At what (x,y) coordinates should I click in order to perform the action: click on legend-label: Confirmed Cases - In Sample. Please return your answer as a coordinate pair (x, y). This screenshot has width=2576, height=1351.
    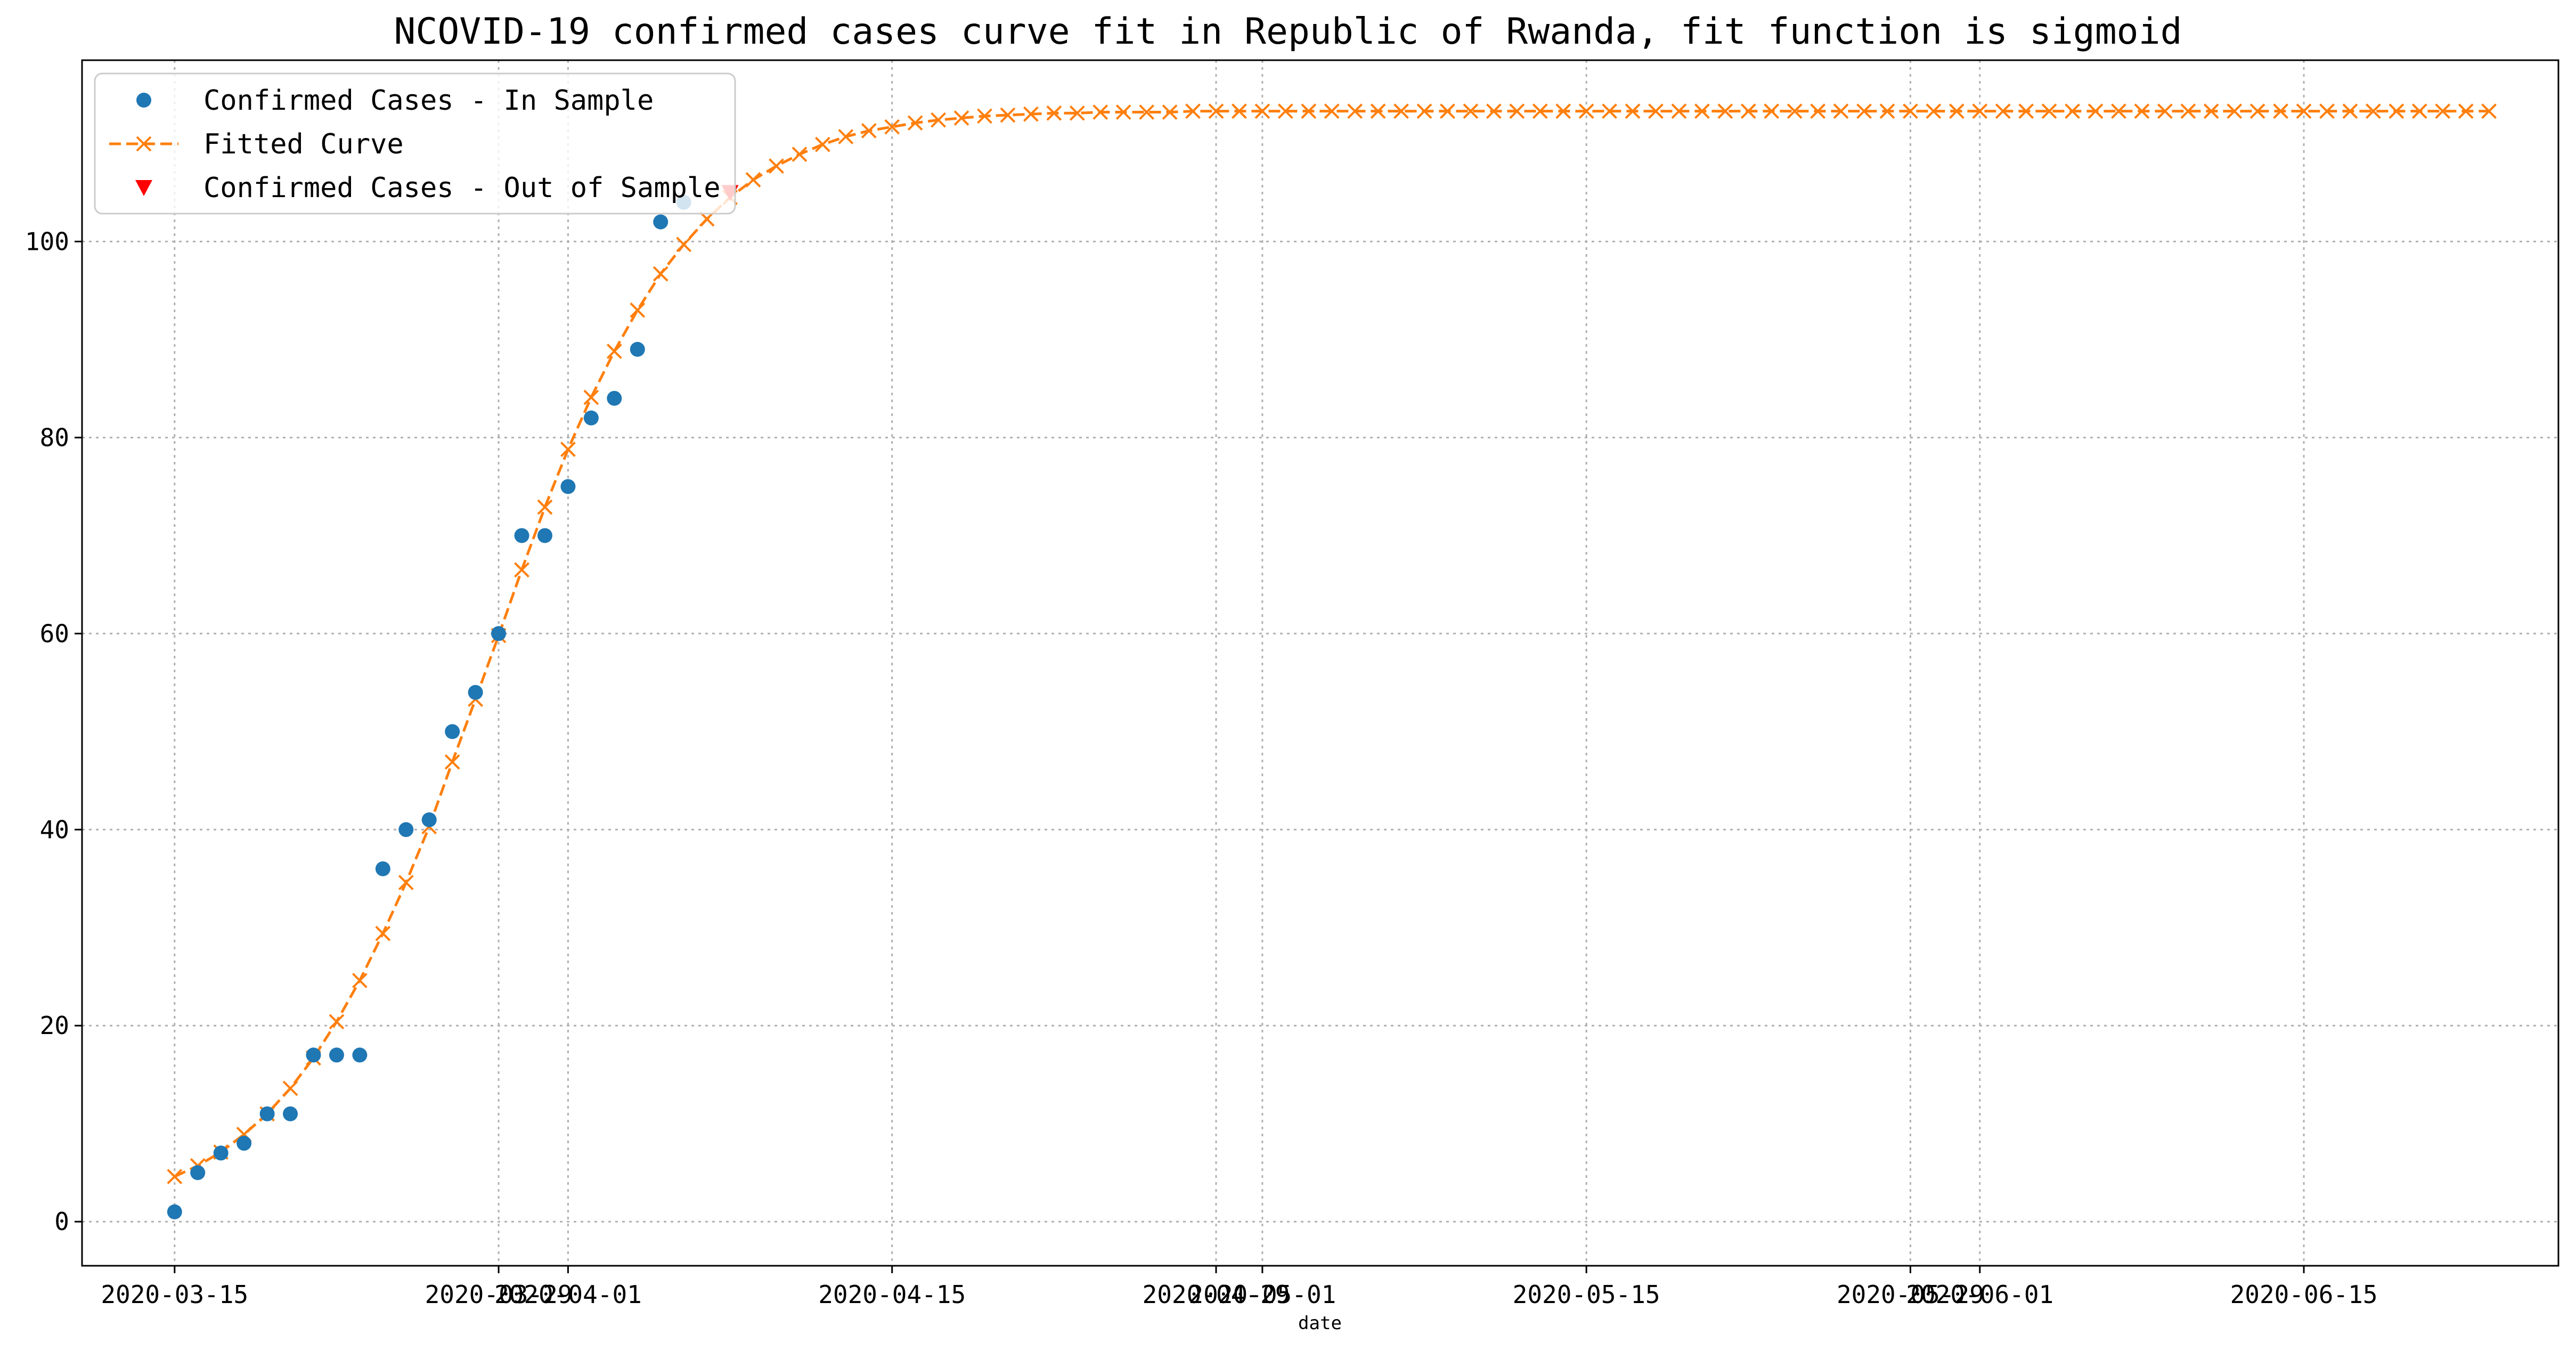
    Looking at the image, I should click on (428, 101).